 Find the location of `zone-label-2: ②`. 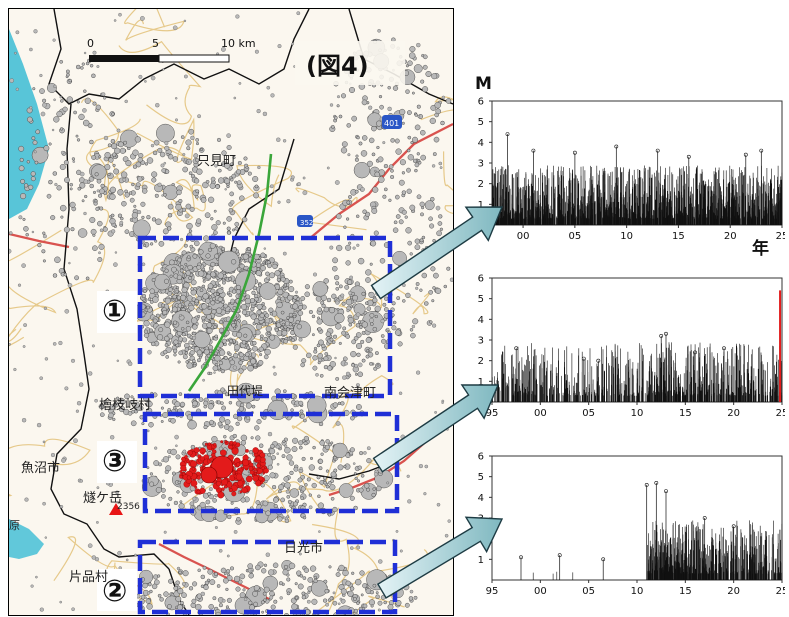

zone-label-2: ② is located at coordinates (115, 591).